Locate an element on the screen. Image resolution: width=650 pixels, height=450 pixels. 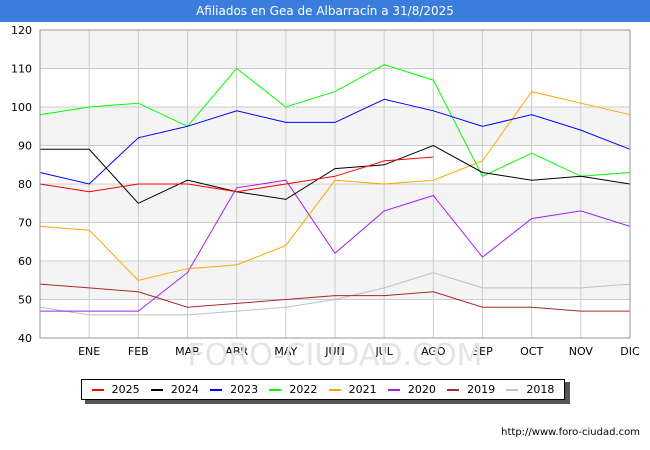
x-tick-label: OCT is located at coordinates (531, 351).